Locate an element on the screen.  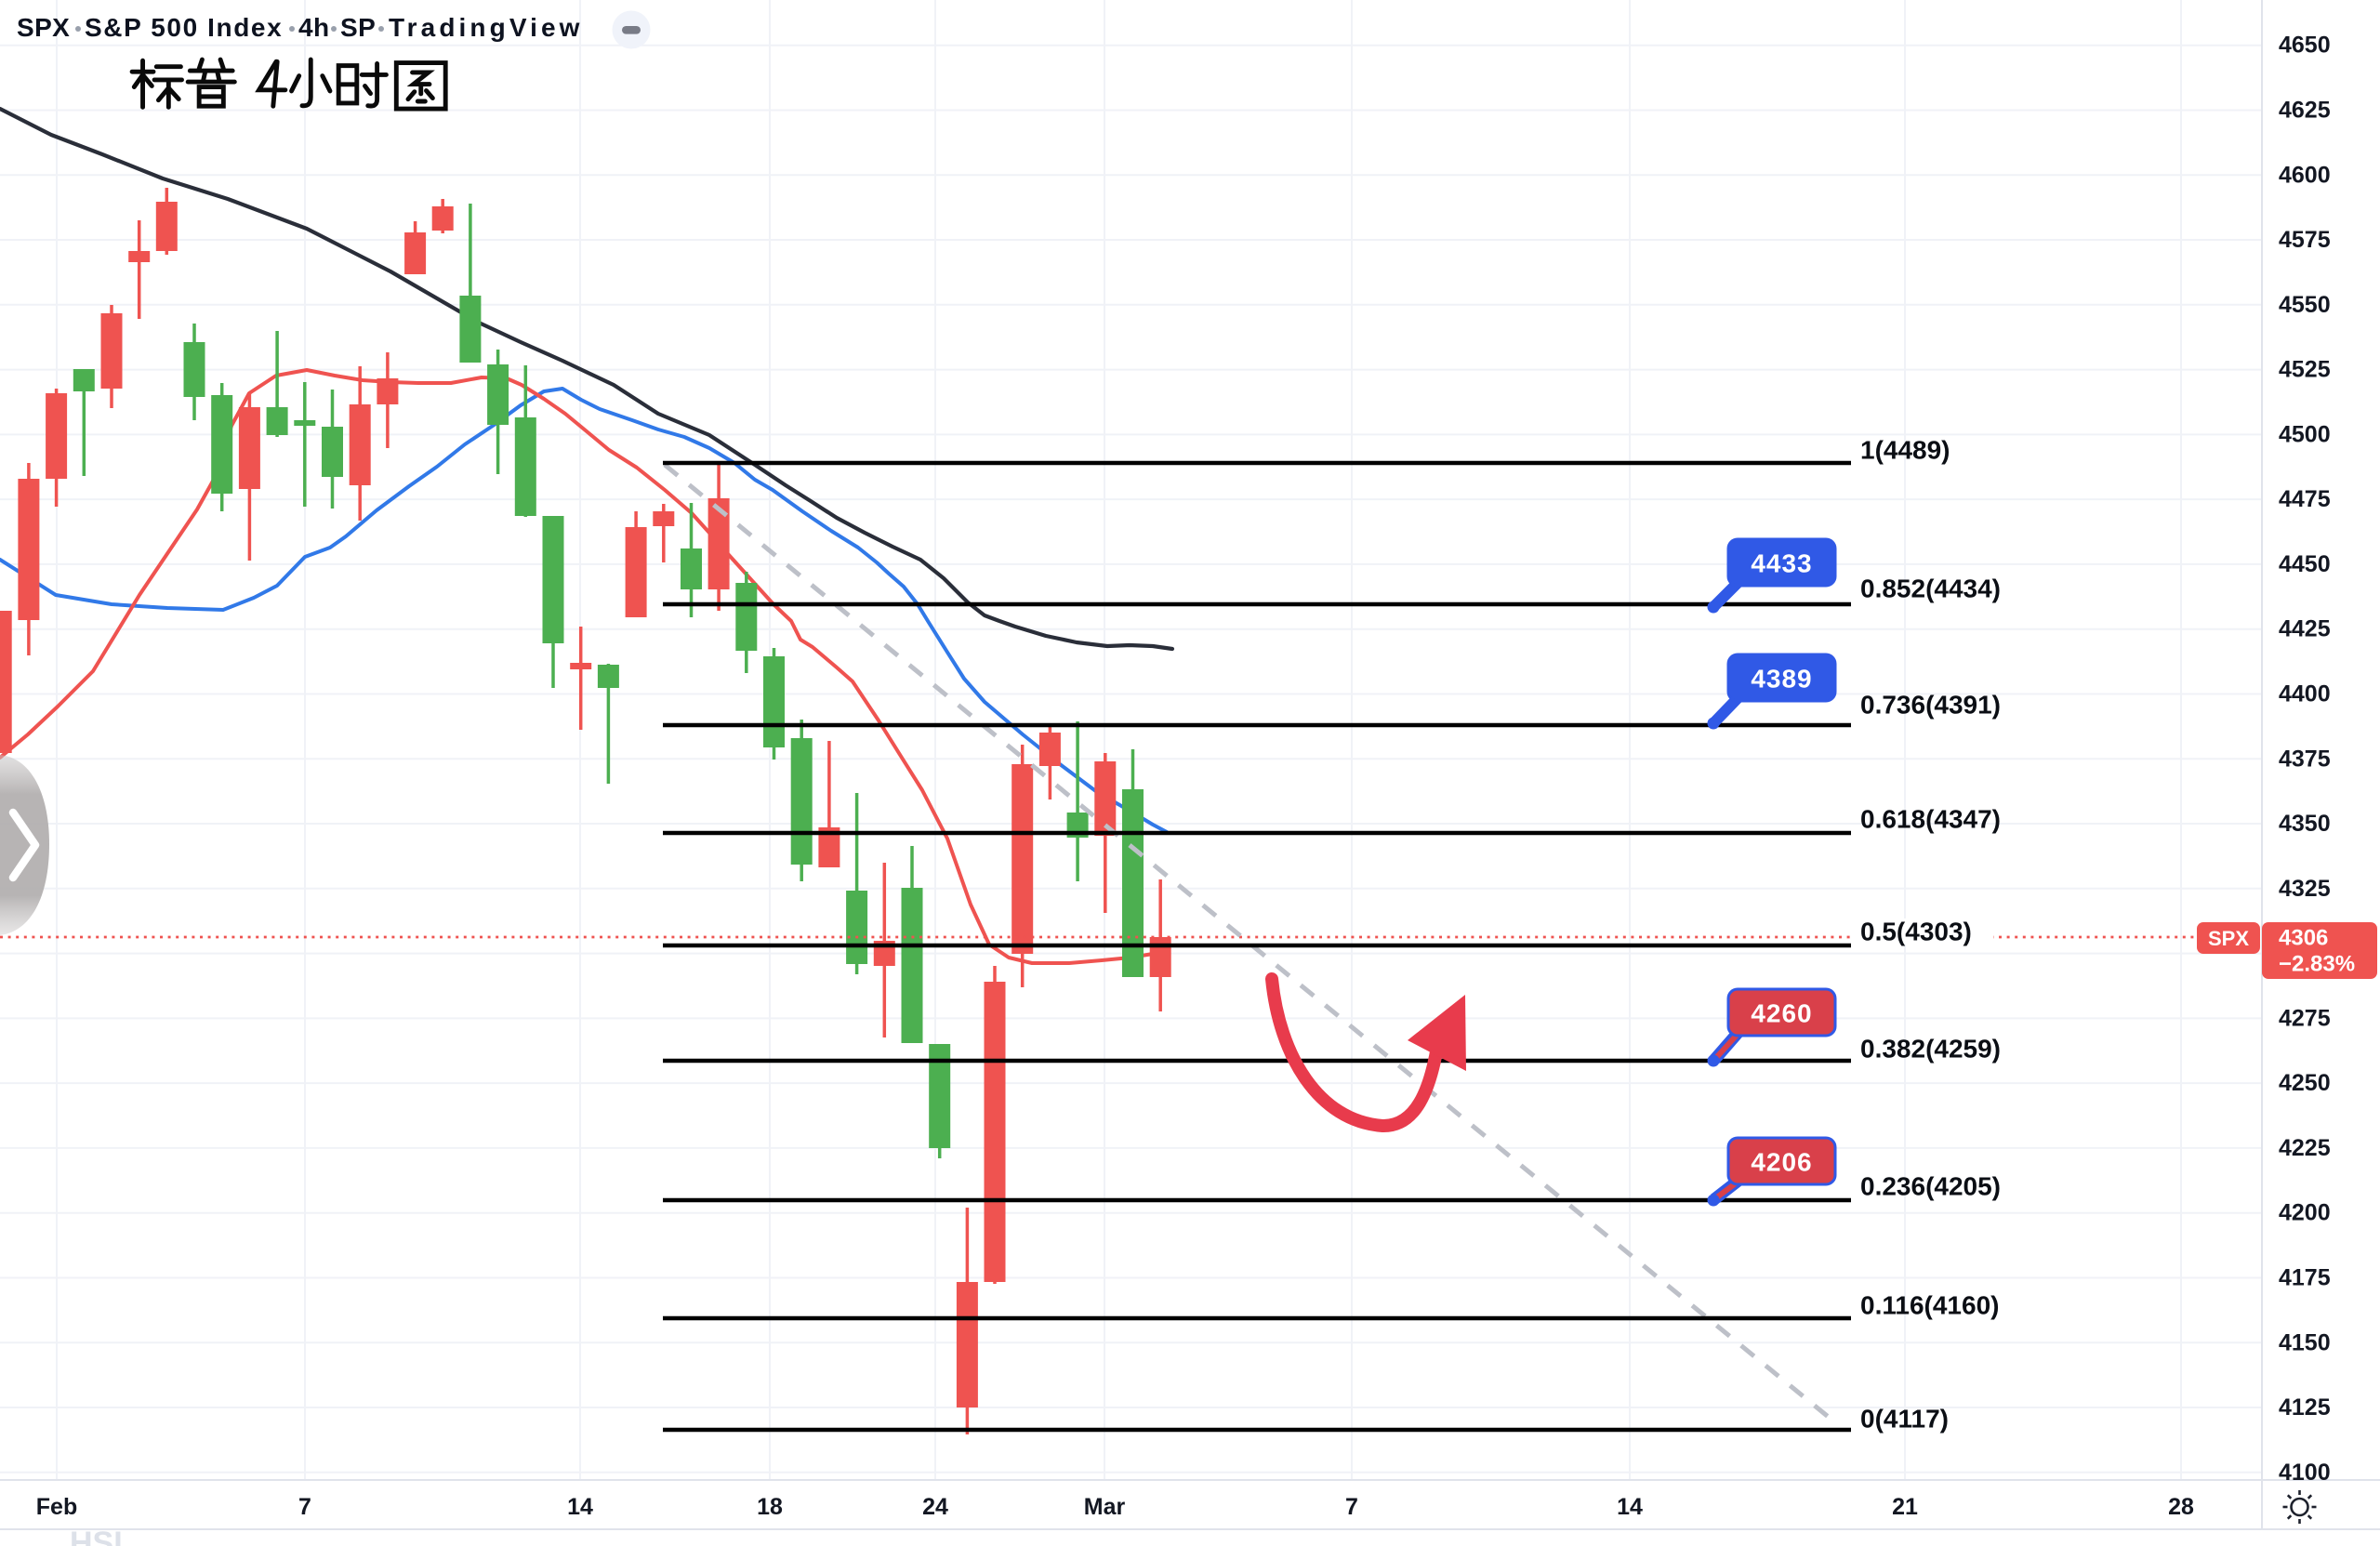
svg-text: 4206 is located at coordinates (1781, 1162).